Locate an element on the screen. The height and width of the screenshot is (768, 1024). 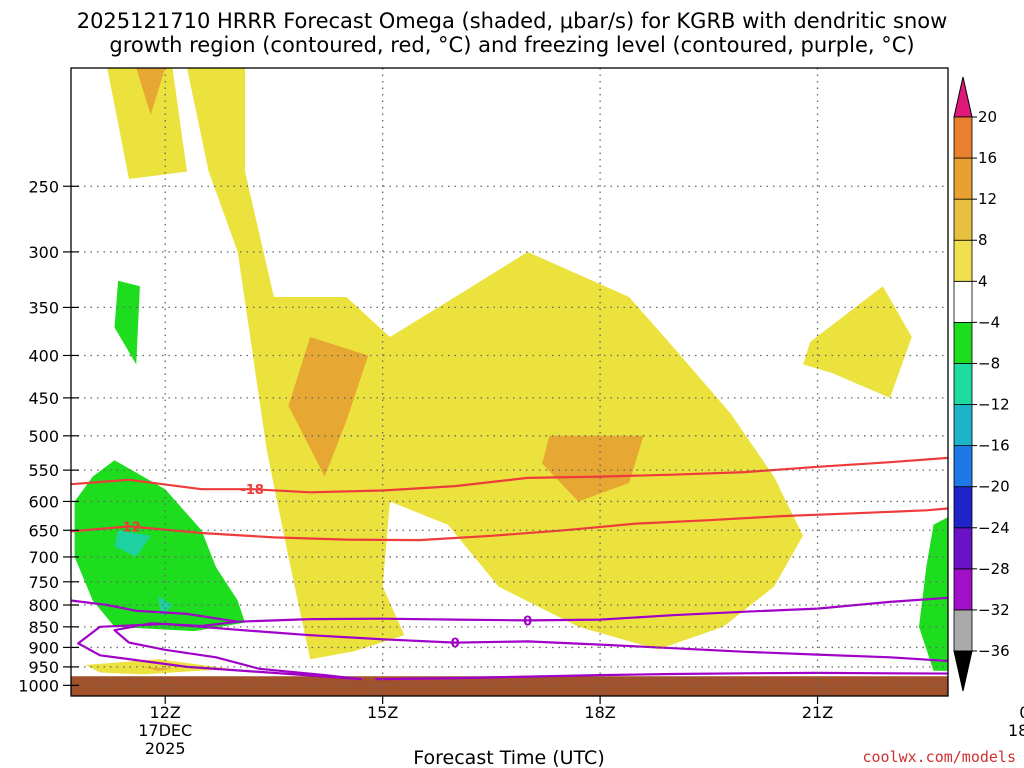
ytick-label-350: 350 is located at coordinates (43, 307).